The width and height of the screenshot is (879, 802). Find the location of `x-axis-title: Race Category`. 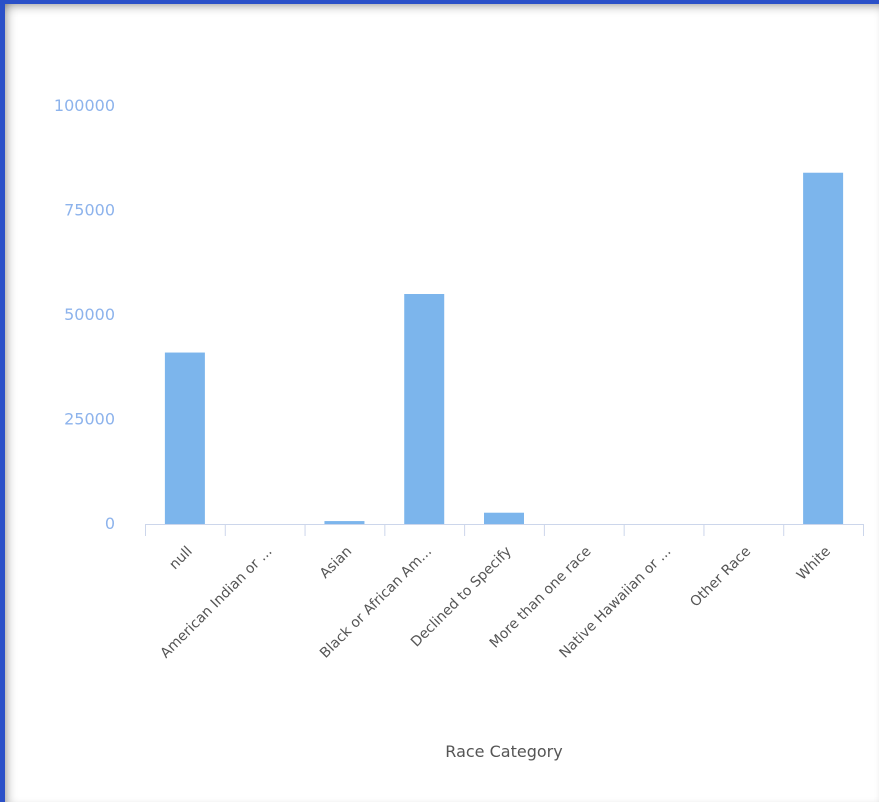

x-axis-title: Race Category is located at coordinates (503, 751).